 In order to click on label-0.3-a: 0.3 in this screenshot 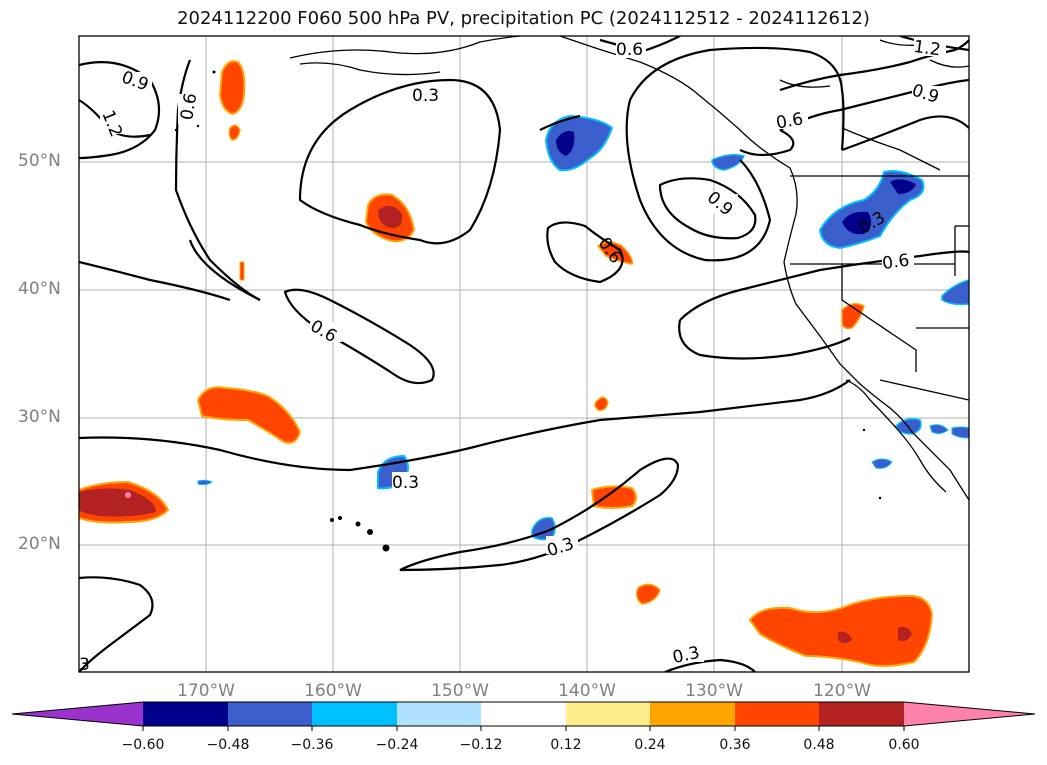, I will do `click(425, 96)`.